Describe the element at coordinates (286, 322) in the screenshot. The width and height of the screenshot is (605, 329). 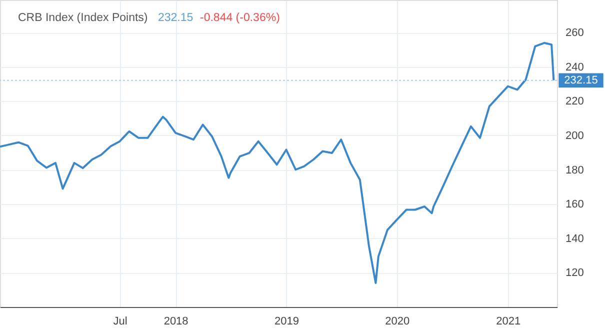
I see `x-tick-label: 2019` at that location.